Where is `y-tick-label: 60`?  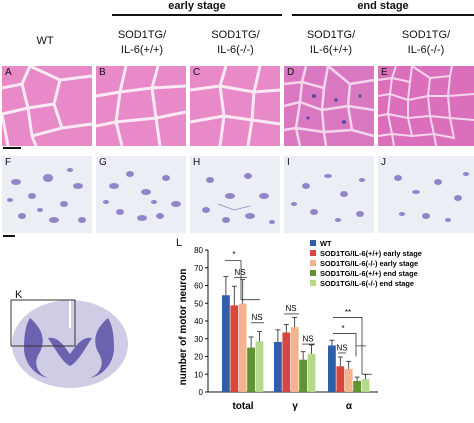
y-tick-label: 60 is located at coordinates (198, 286).